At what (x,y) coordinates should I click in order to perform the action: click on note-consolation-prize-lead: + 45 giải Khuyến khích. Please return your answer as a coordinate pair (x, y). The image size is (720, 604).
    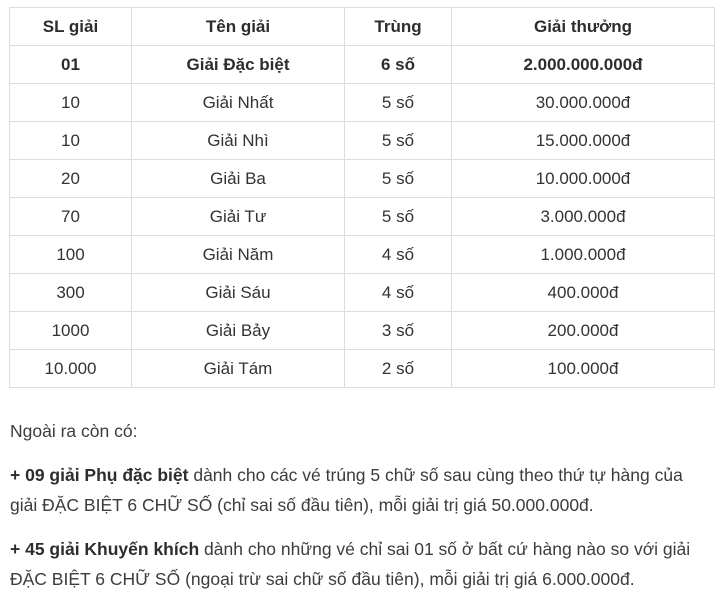
    Looking at the image, I should click on (105, 549).